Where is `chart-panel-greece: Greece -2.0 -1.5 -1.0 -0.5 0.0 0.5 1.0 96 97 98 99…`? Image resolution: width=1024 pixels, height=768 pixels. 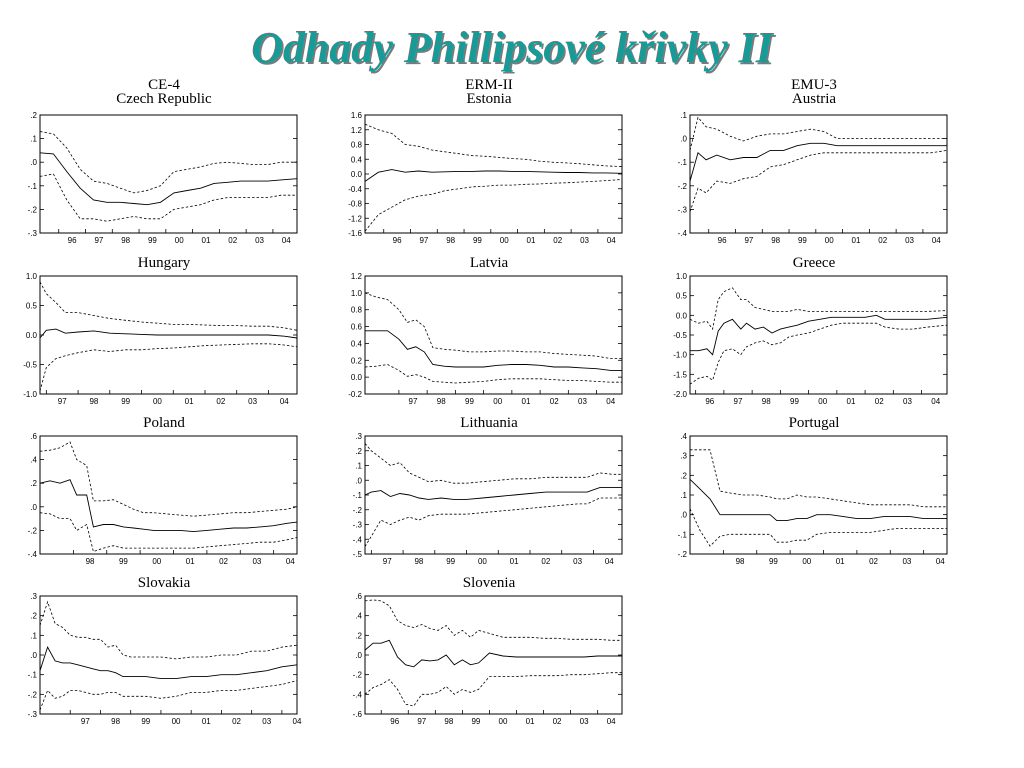
chart-panel-greece: Greece -2.0 -1.5 -1.0 -0.5 0.0 0.5 1.0 96 97 98 99… is located at coordinates (800, 336).